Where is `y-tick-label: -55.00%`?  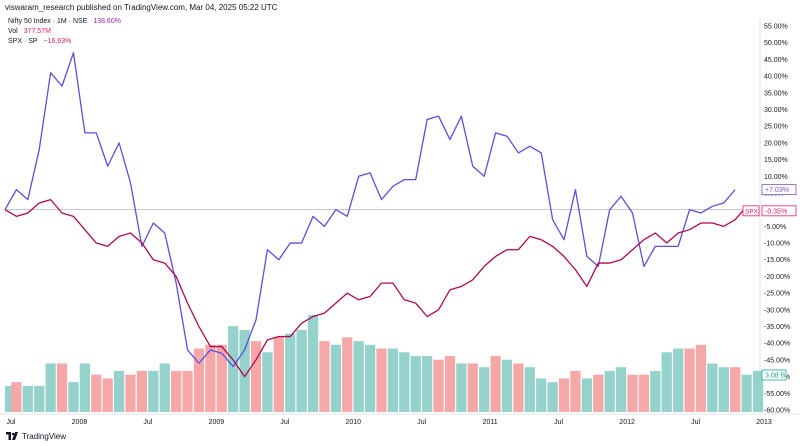
y-tick-label: -55.00% is located at coordinates (777, 394).